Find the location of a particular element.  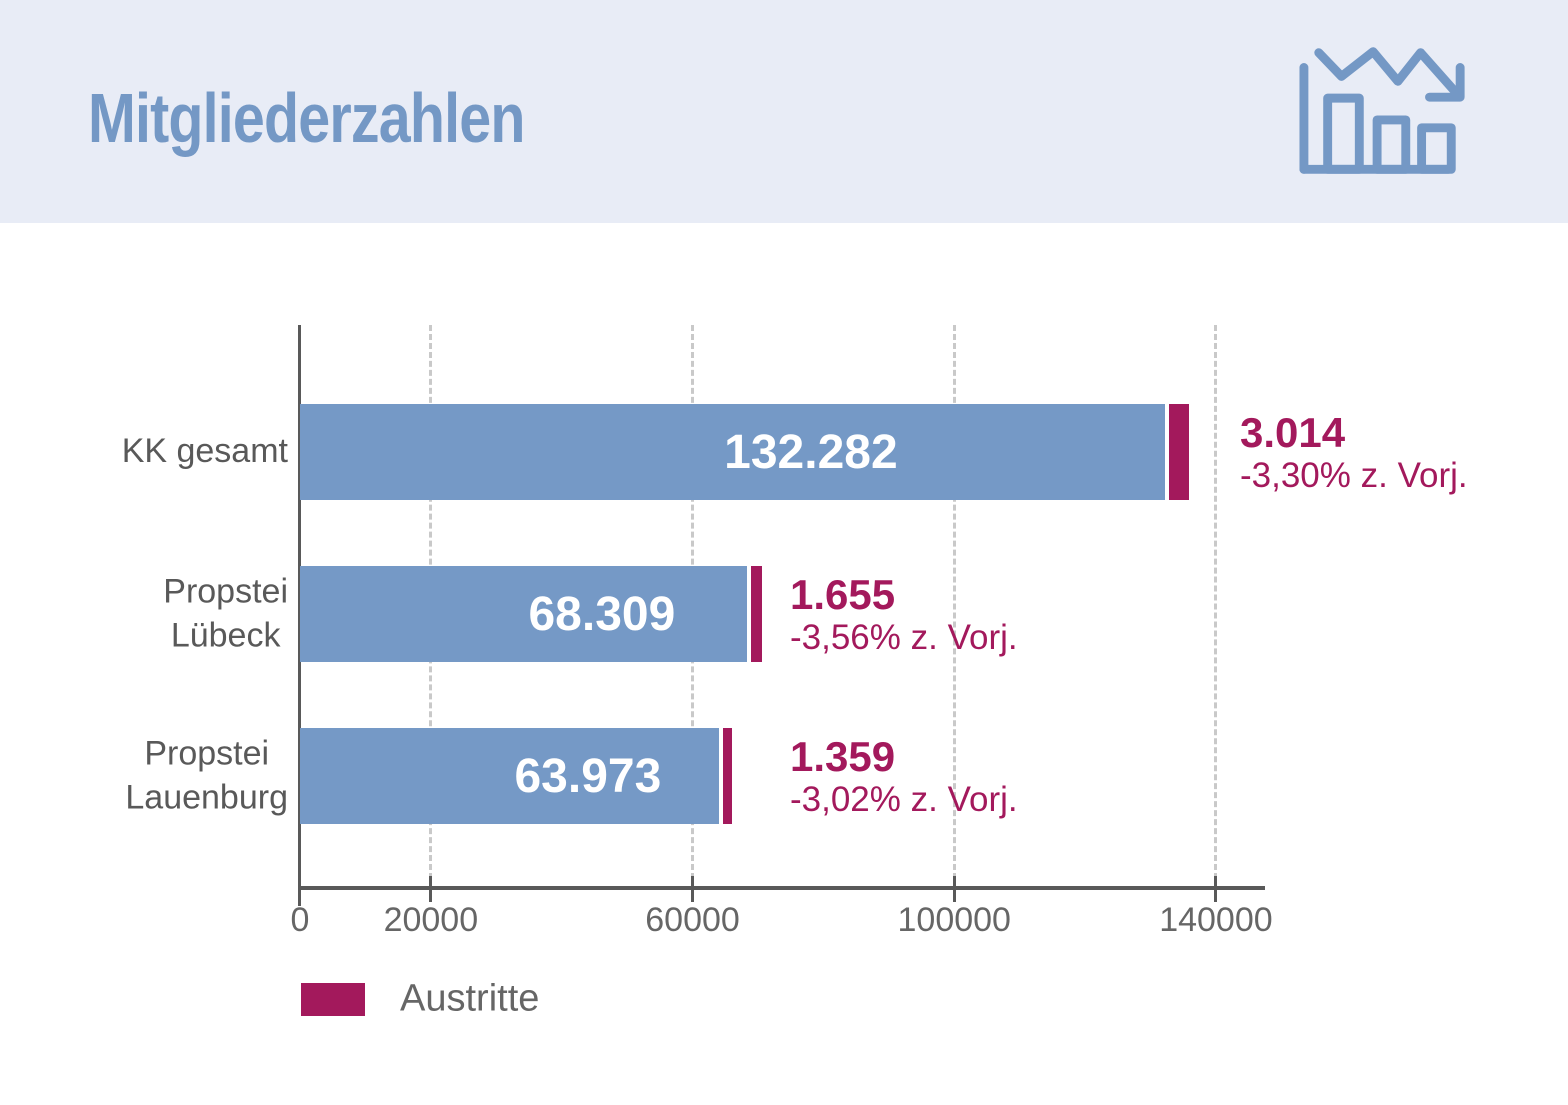

member-bar-value: 68.309 is located at coordinates (602, 614).